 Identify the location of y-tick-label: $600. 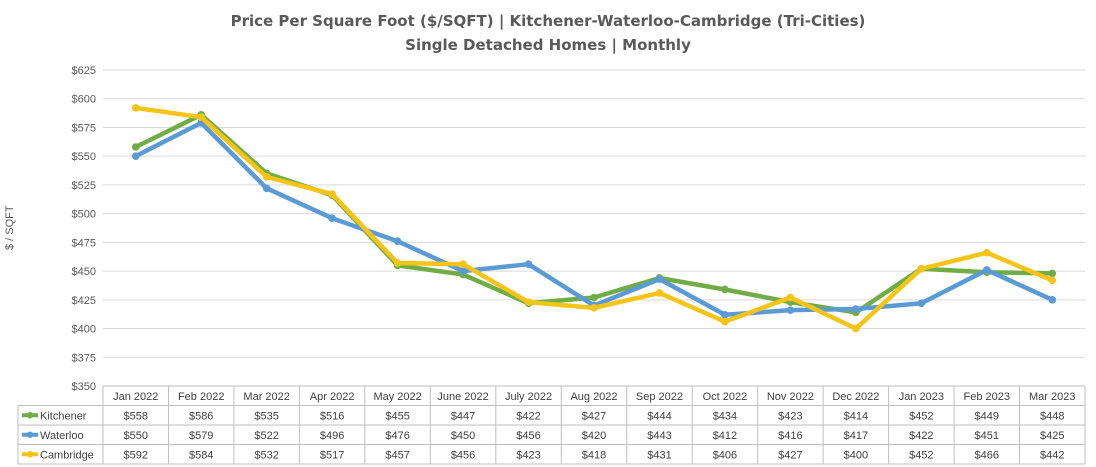
(84, 100).